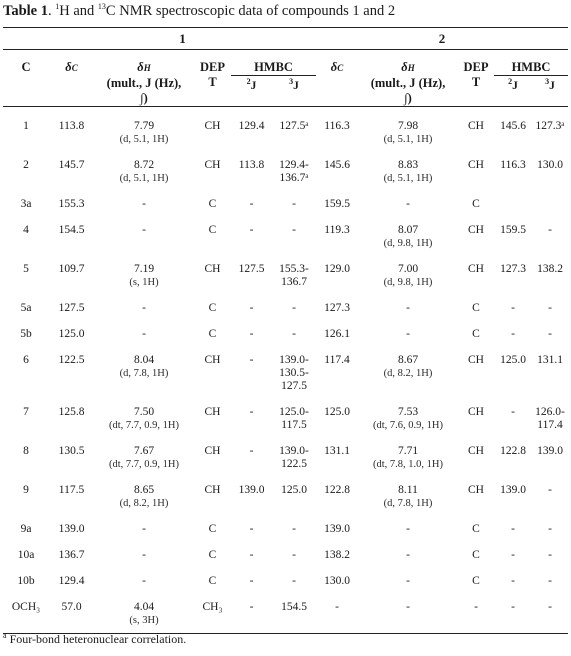 The height and width of the screenshot is (656, 571). I want to click on dc-cell-1: 136.7, so click(71, 555).